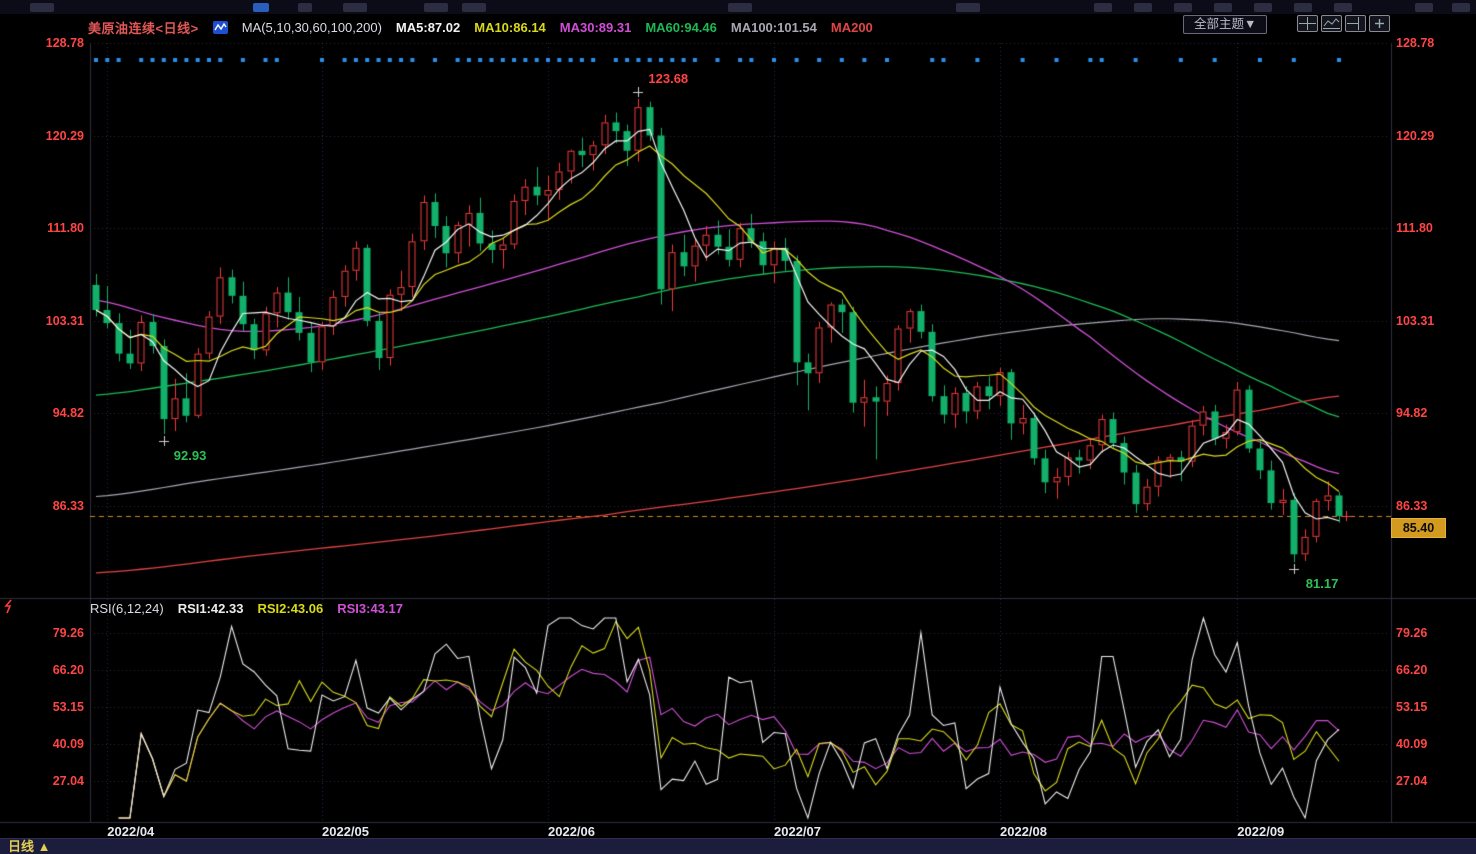 Image resolution: width=1476 pixels, height=854 pixels. What do you see at coordinates (1223, 7) in the screenshot?
I see `toolbar-bell-icon` at bounding box center [1223, 7].